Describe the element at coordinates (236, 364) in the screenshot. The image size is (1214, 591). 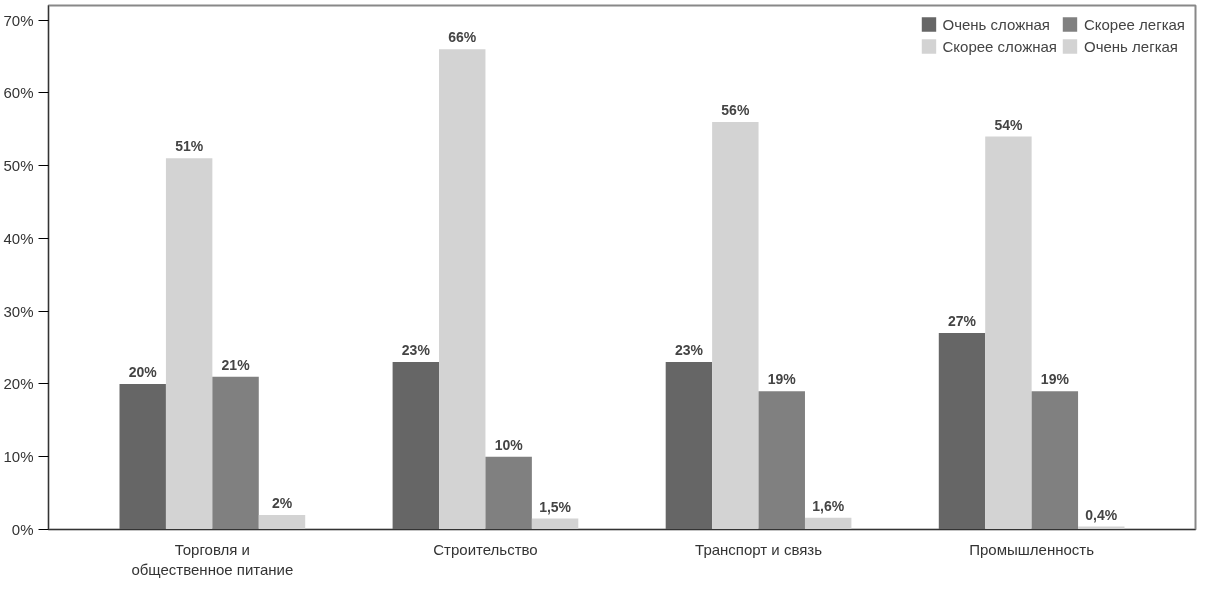
I see `data-label: 21%` at that location.